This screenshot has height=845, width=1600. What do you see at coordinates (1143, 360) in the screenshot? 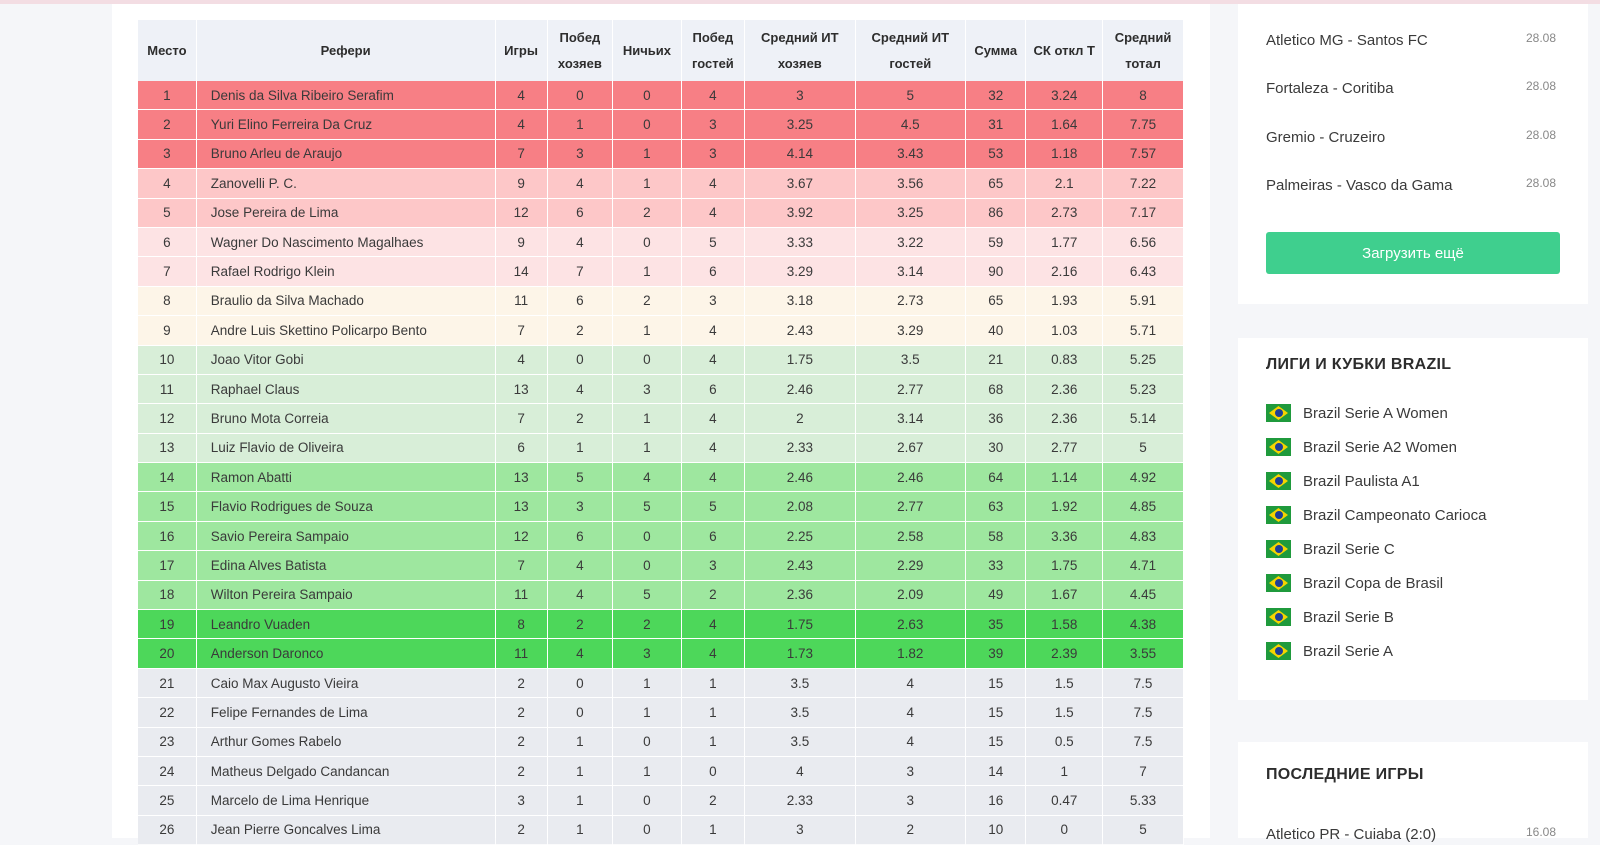
I see `avg-total-cell: 5.25` at bounding box center [1143, 360].